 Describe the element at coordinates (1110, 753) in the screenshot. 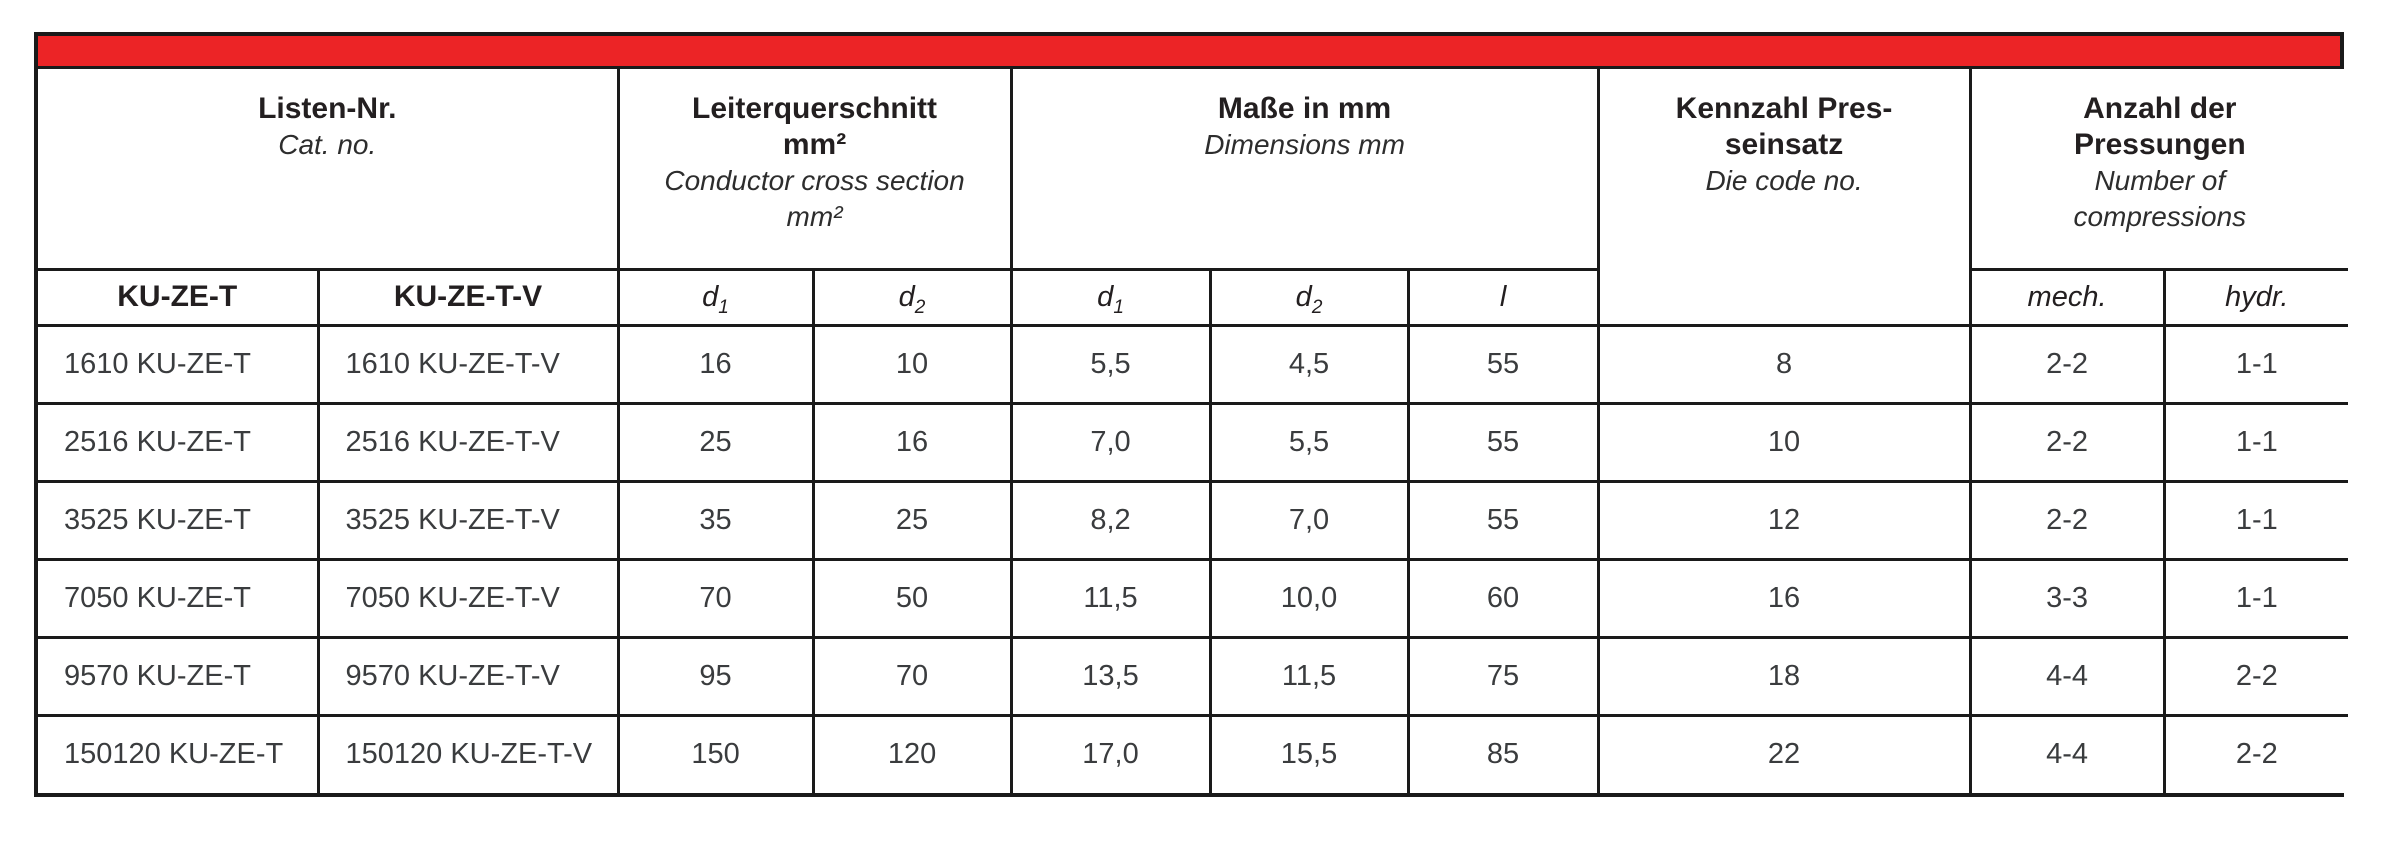

I see `cell-dim-d1: 17,0` at that location.